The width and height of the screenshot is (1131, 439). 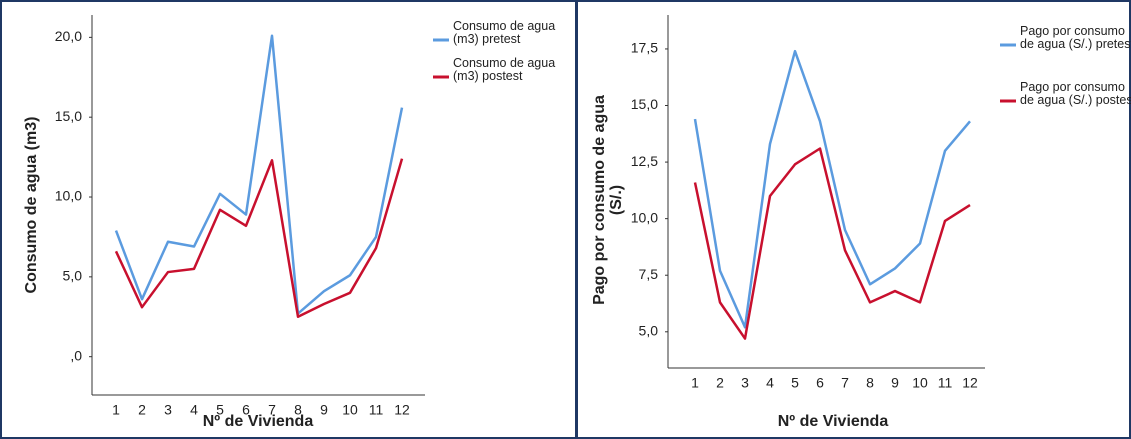 What do you see at coordinates (649, 274) in the screenshot?
I see `y-tick-label: 7,5` at bounding box center [649, 274].